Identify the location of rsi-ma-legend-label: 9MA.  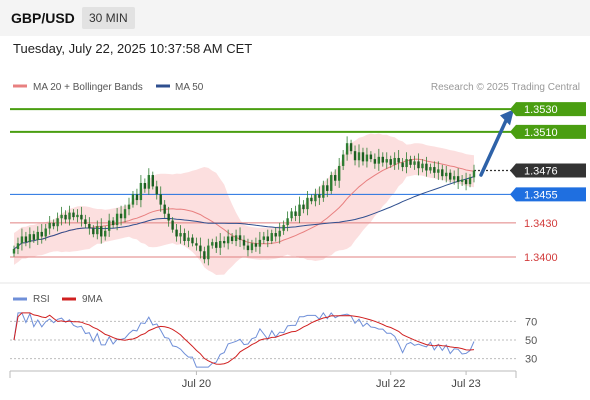
(92, 299).